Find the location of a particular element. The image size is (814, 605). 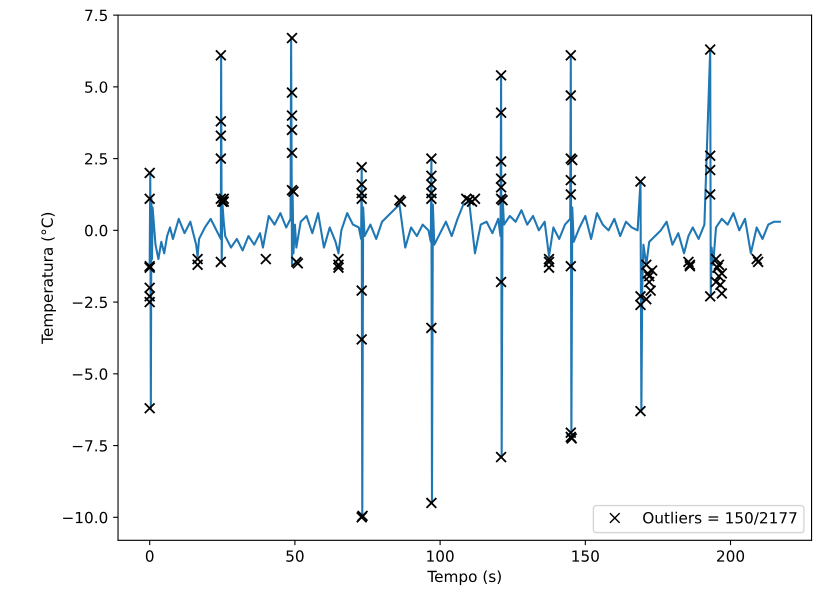

legend-label: Outliers = 150/2177 is located at coordinates (720, 518).